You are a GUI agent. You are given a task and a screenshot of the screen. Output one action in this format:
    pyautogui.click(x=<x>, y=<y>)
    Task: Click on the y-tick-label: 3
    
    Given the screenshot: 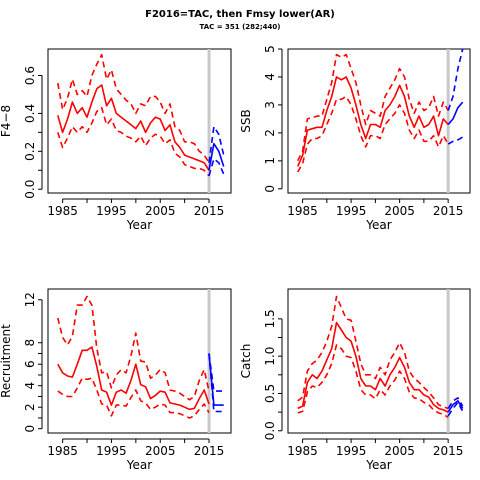 What is the action you would take?
    pyautogui.click(x=270, y=105)
    